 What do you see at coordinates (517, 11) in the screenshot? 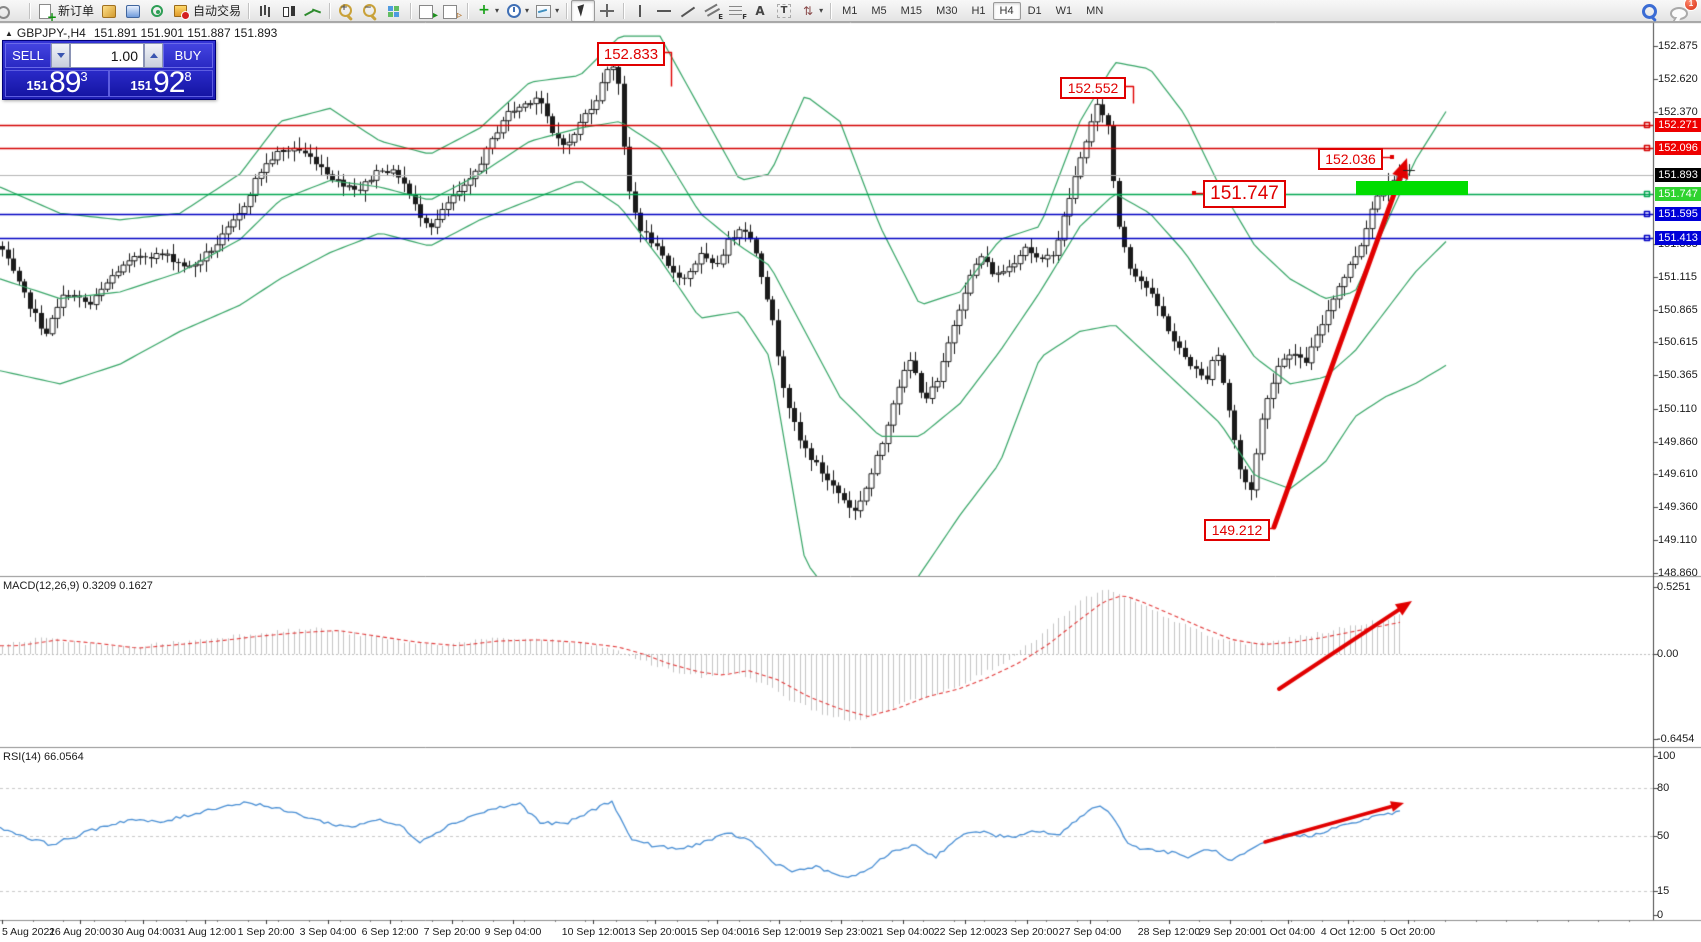
I see `periods-button: ▾` at bounding box center [517, 11].